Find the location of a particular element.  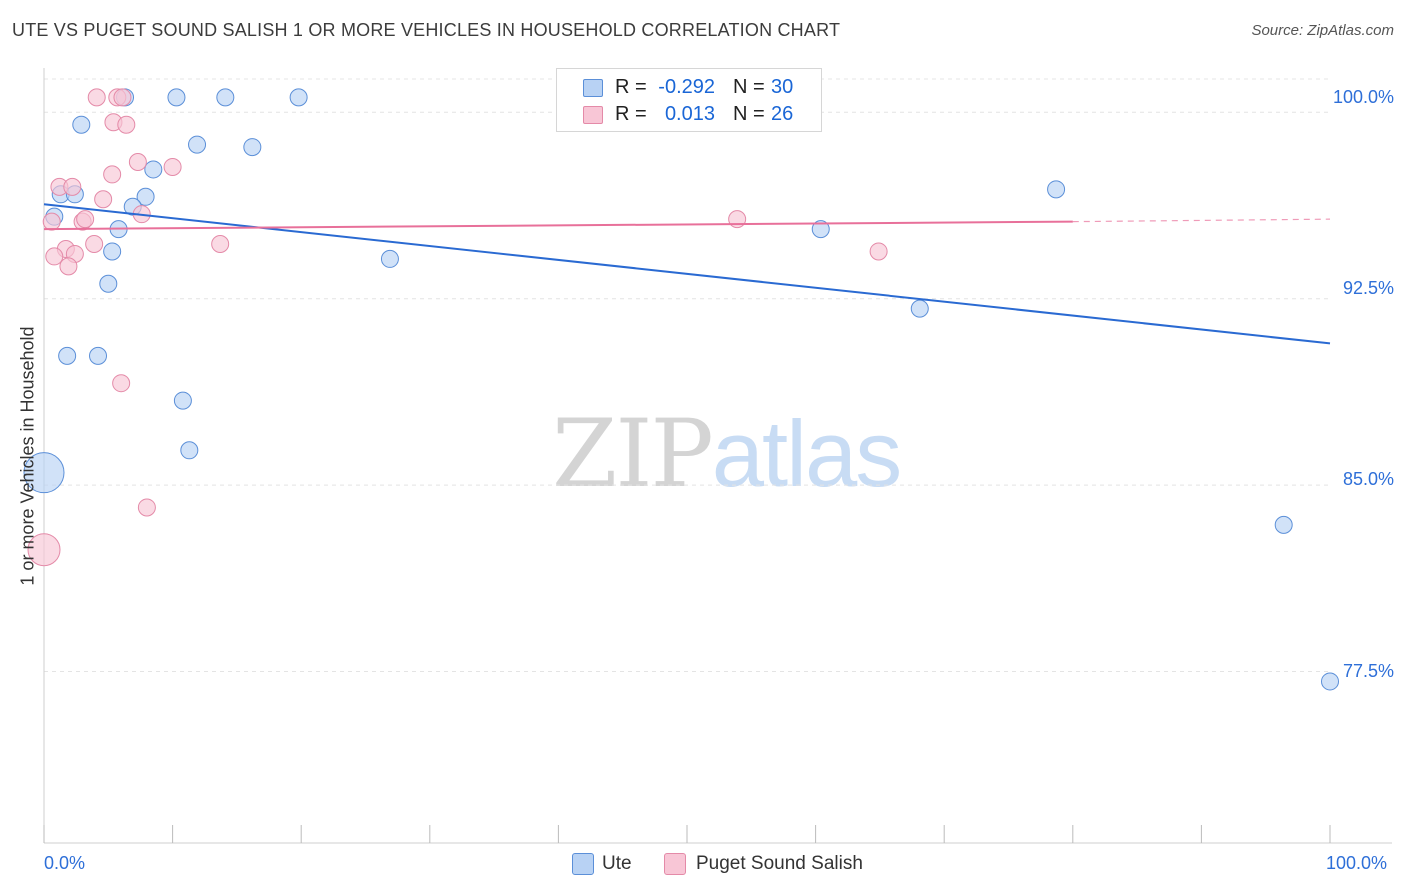

watermark: ZIPatlas is located at coordinates (727, 454).